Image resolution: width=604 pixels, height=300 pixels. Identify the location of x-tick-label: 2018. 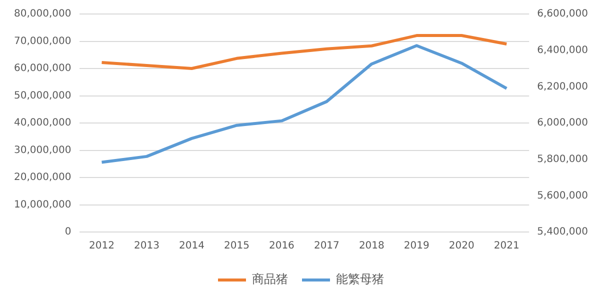
(371, 246).